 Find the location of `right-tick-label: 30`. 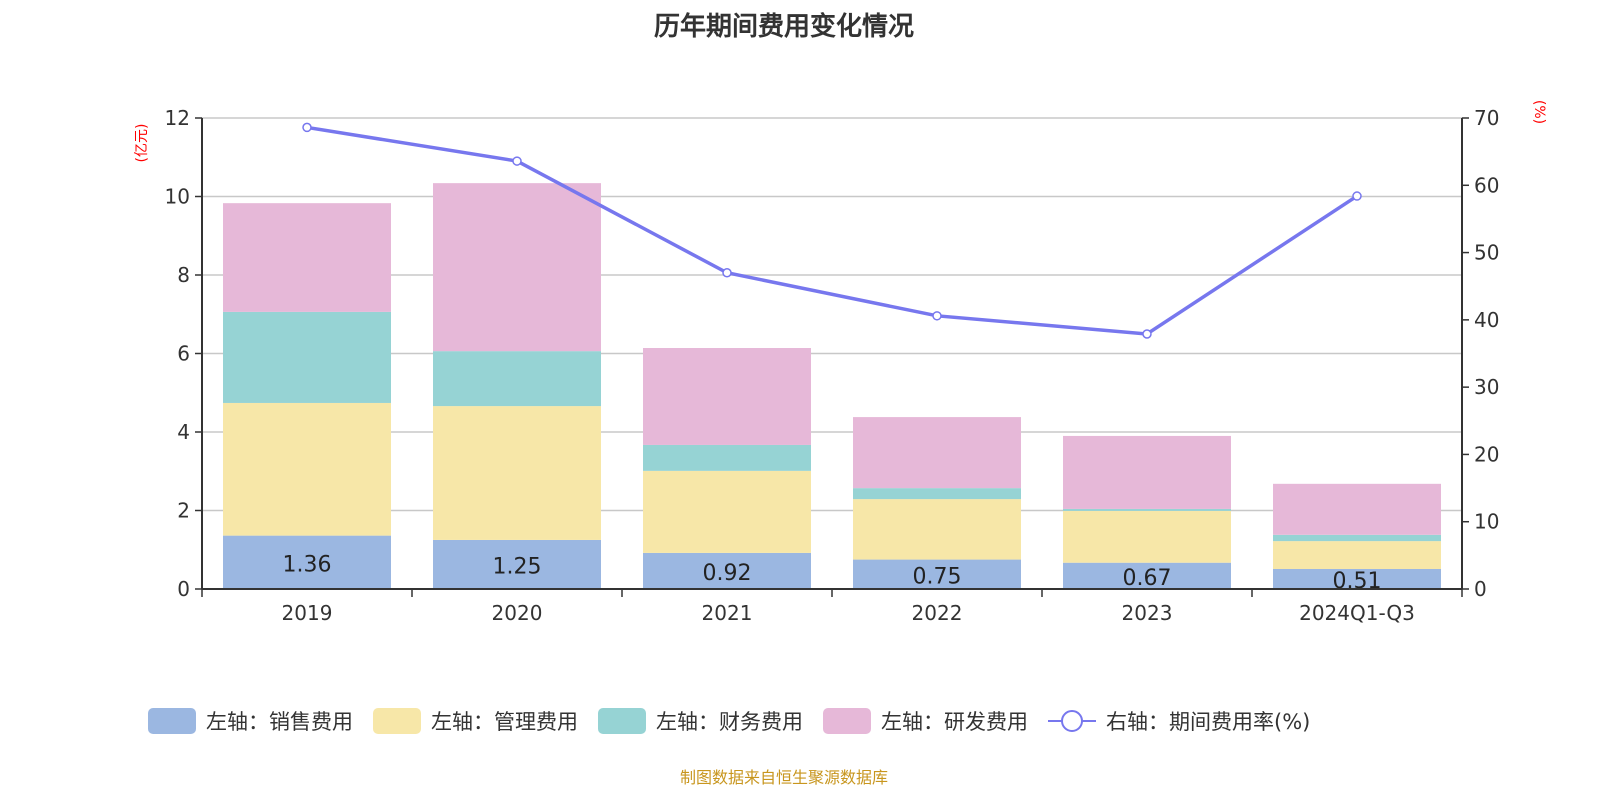

right-tick-label: 30 is located at coordinates (1486, 387).